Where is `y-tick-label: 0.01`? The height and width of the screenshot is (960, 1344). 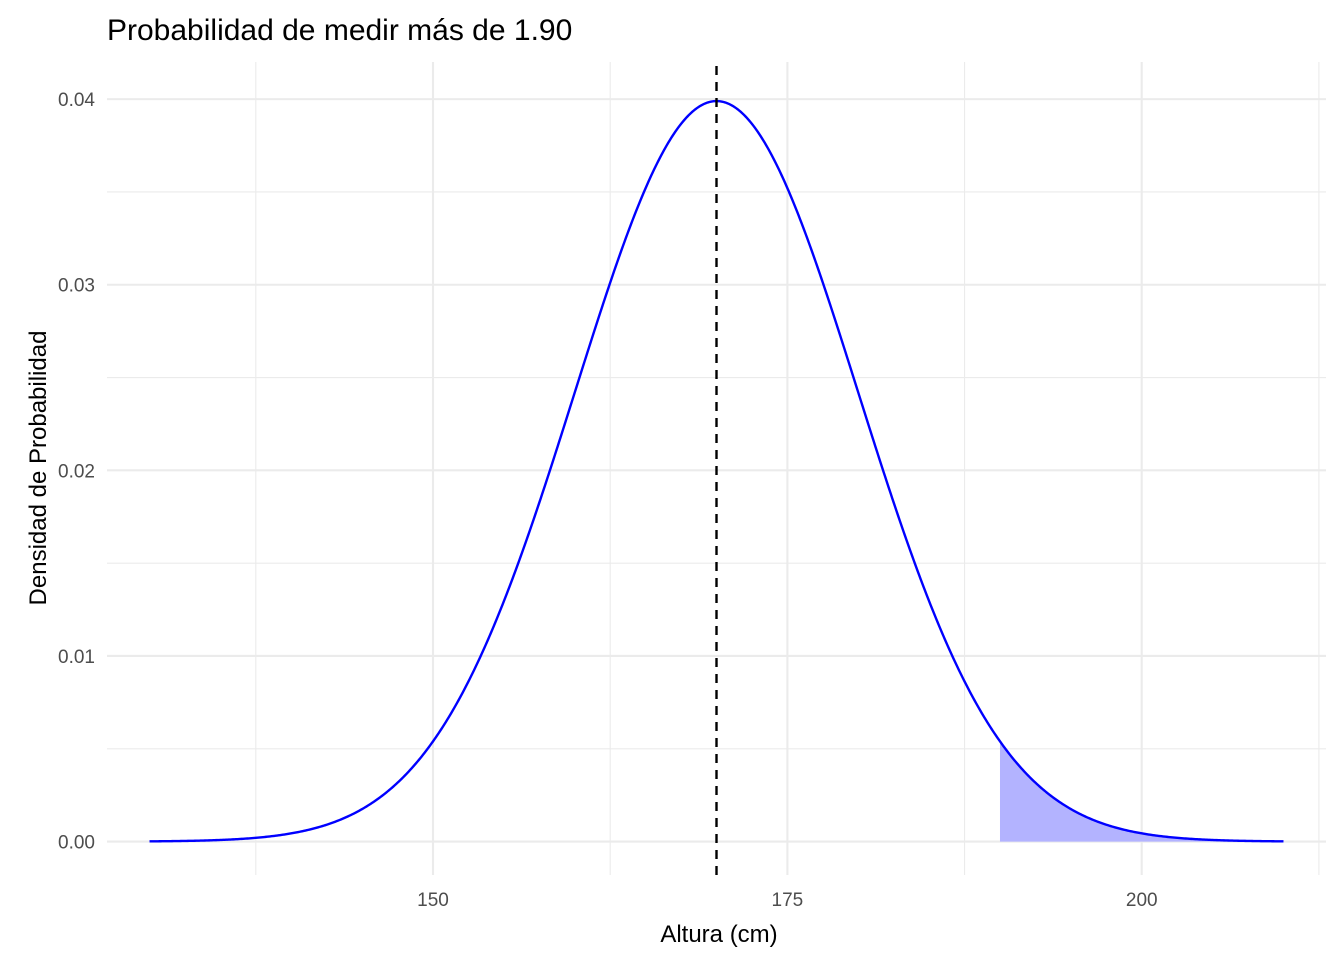 y-tick-label: 0.01 is located at coordinates (76, 657).